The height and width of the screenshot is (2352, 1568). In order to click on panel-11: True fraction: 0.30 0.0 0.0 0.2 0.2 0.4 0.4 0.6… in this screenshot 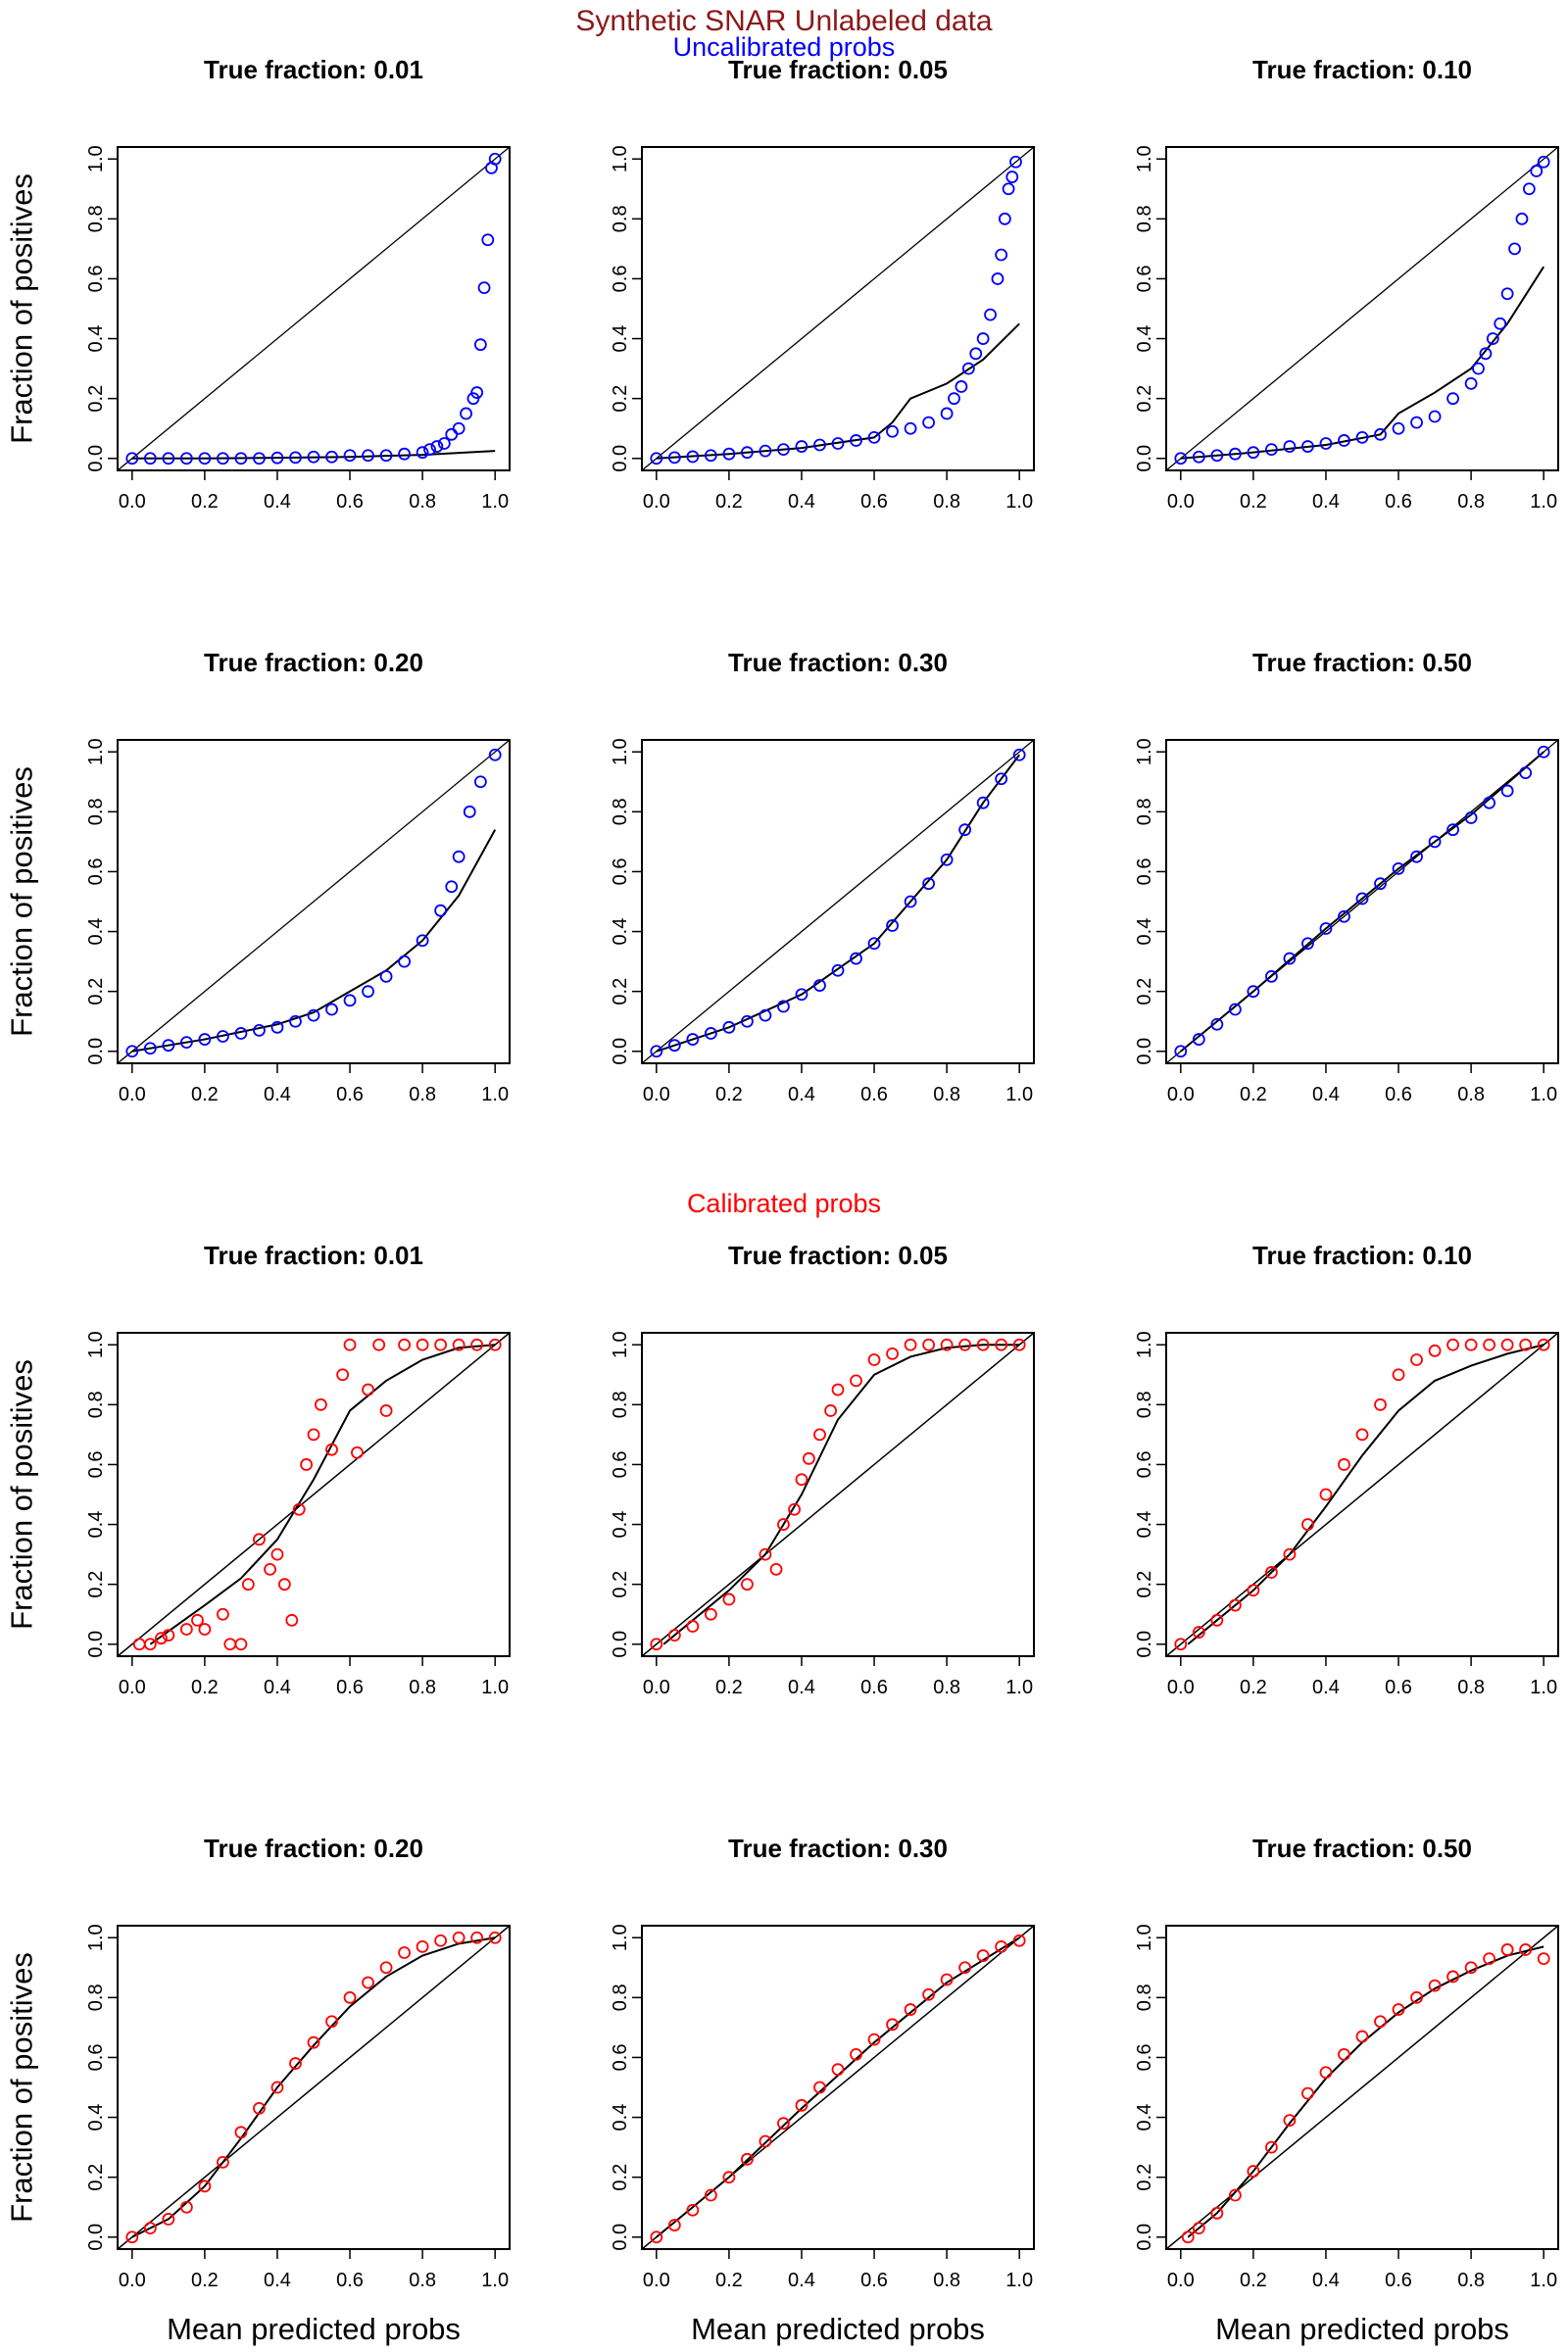, I will do `click(822, 2090)`.